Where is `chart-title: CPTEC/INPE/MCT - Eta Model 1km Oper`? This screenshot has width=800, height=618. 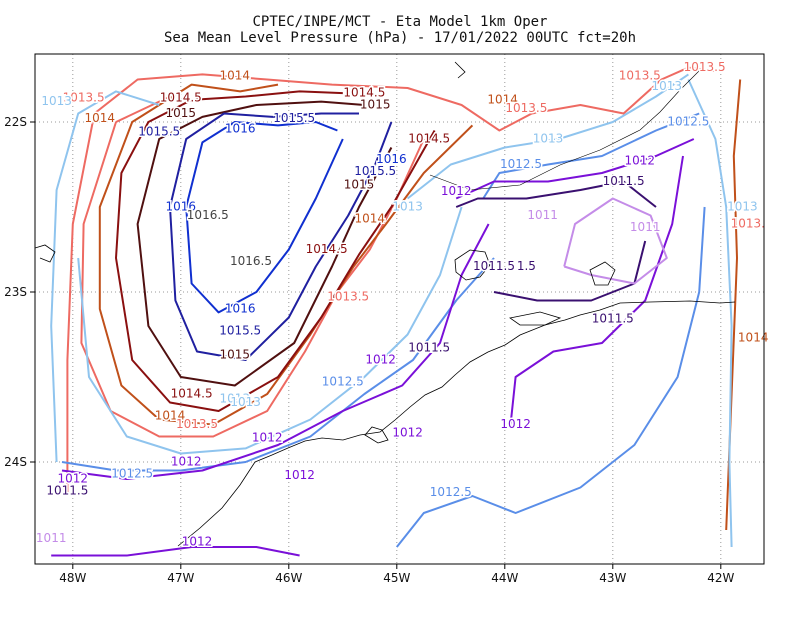
chart-title: CPTEC/INPE/MCT - Eta Model 1km Oper is located at coordinates (399, 22).